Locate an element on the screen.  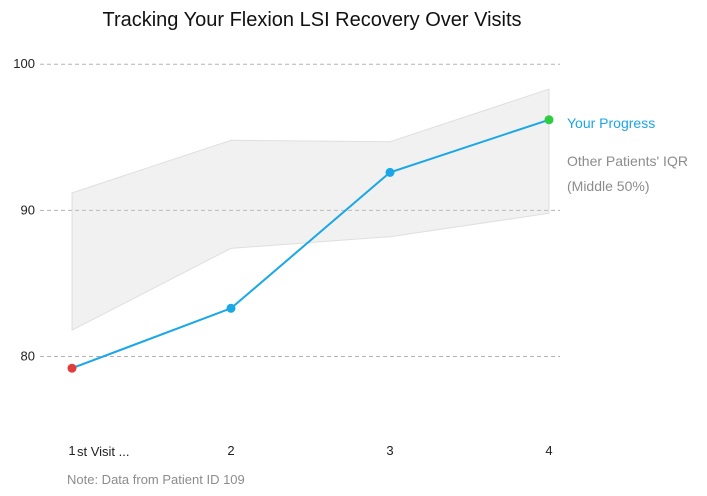
y-tick-label: 80 is located at coordinates (28, 356).